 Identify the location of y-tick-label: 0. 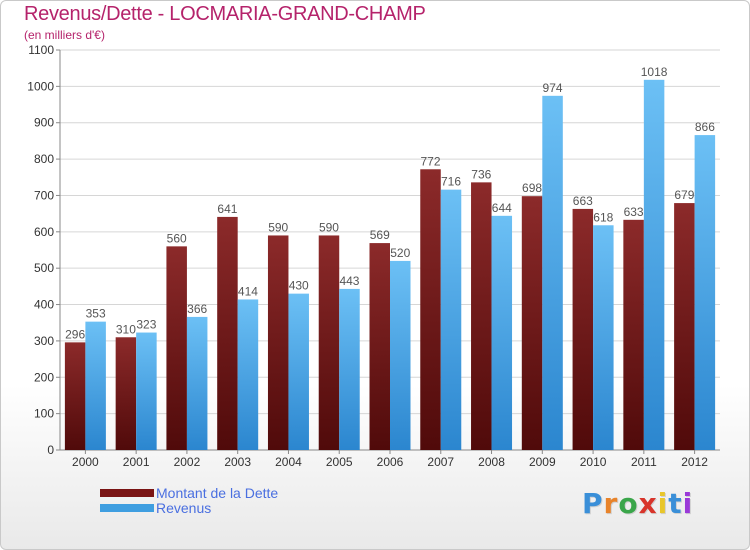
(50, 450).